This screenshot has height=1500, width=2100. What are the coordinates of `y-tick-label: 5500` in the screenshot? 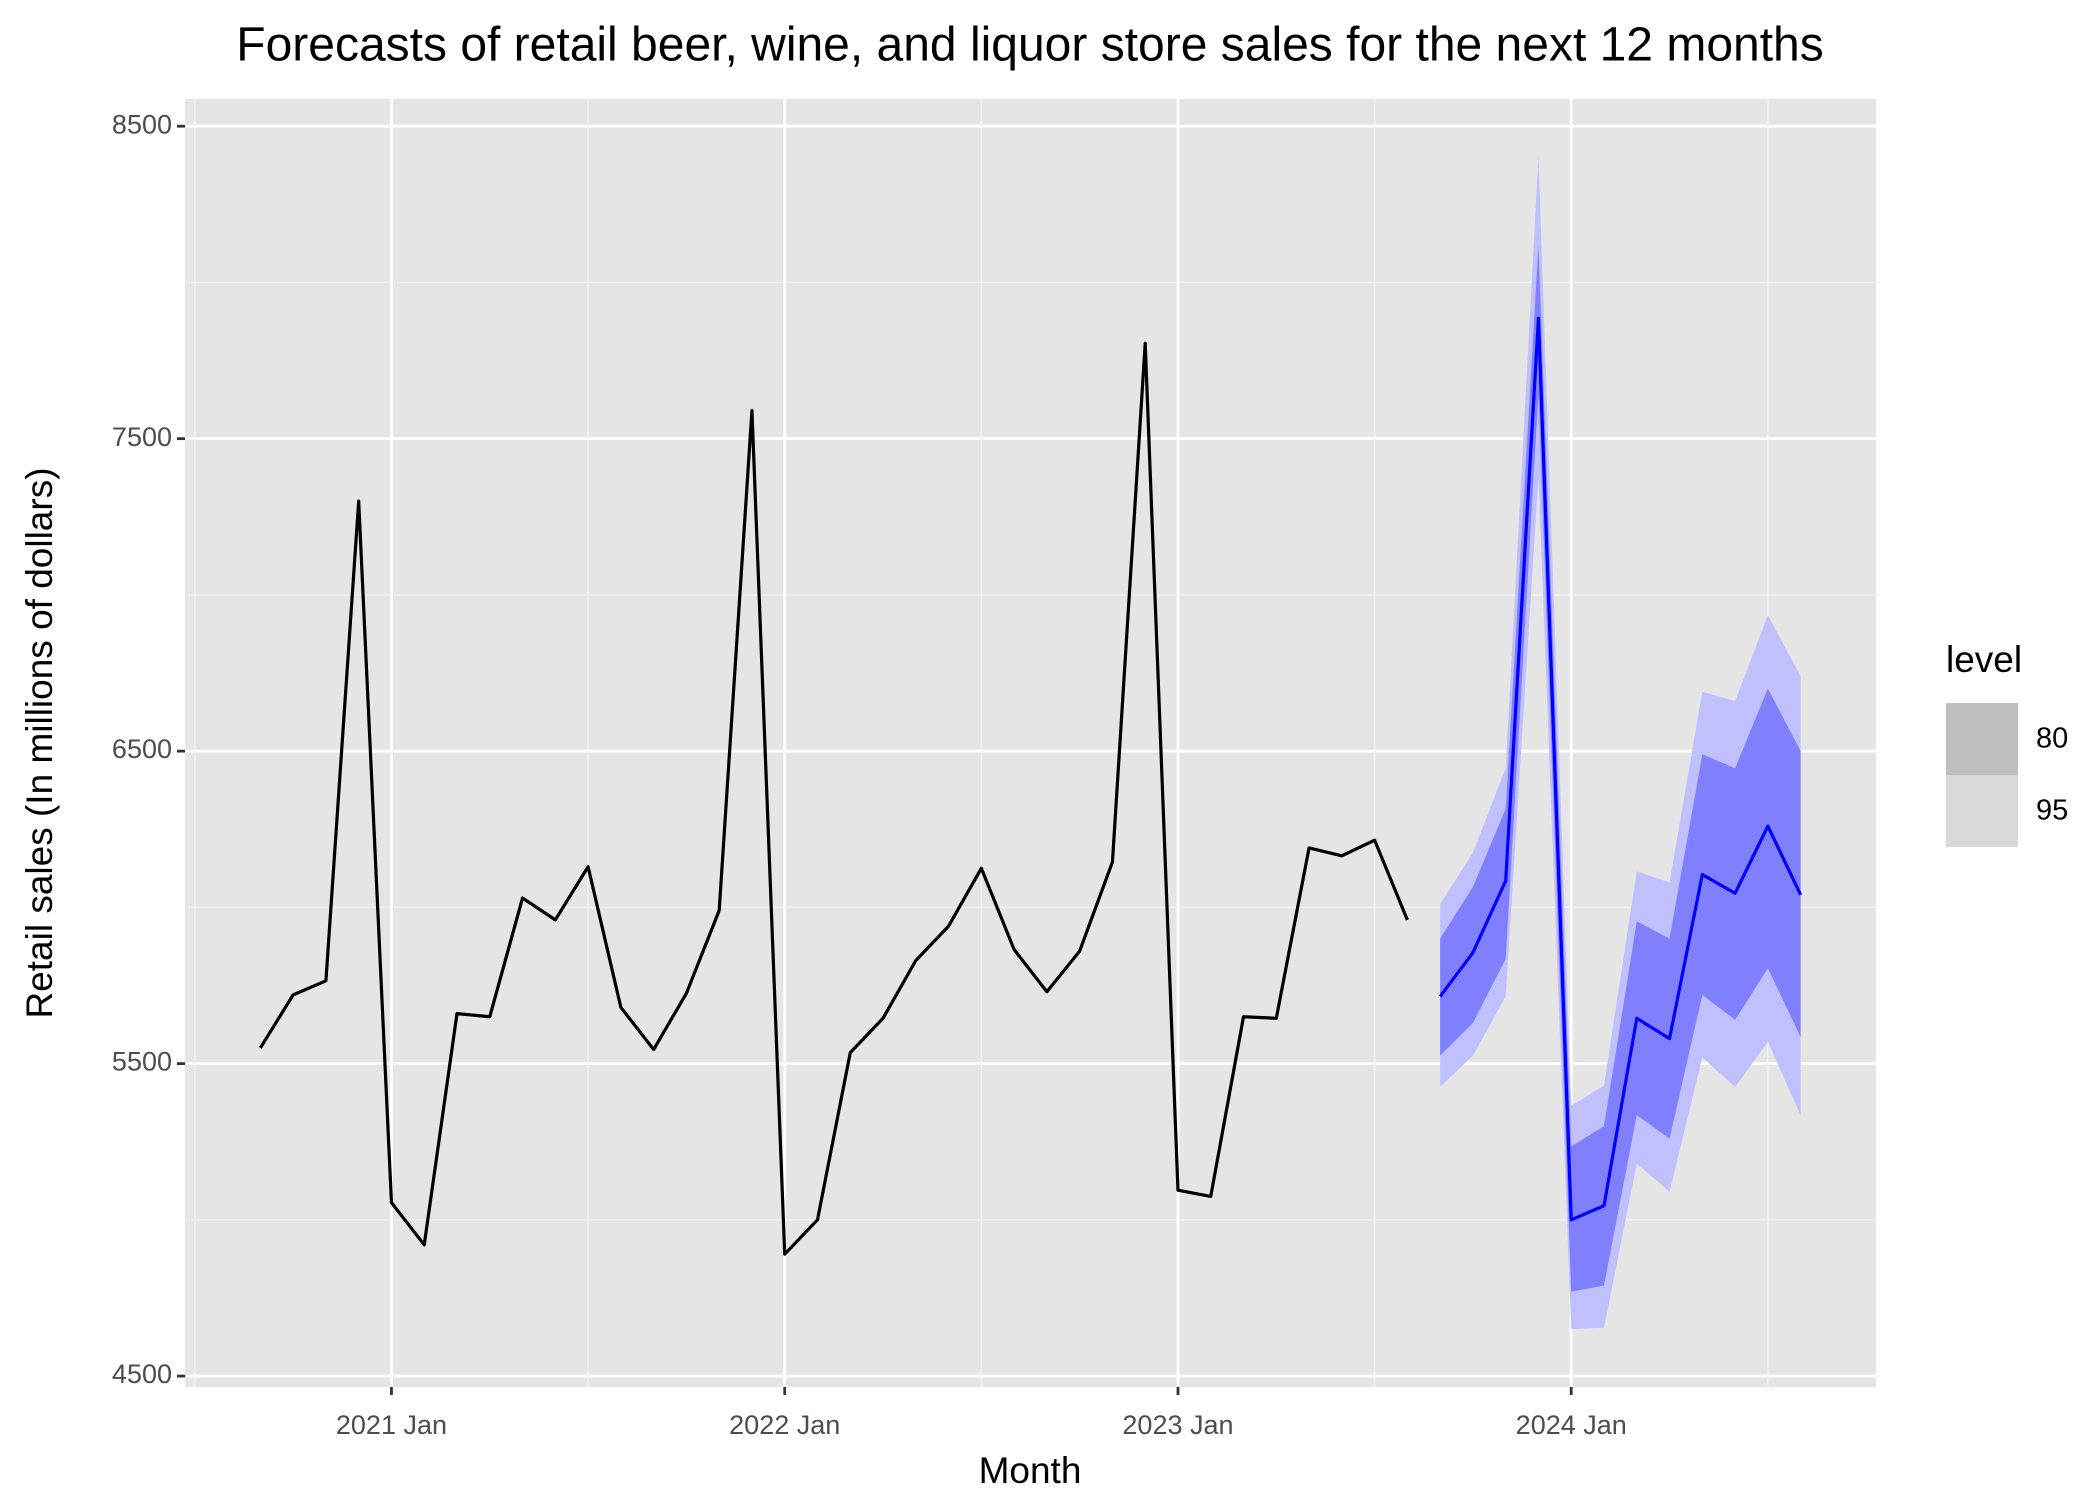 It's located at (142, 1062).